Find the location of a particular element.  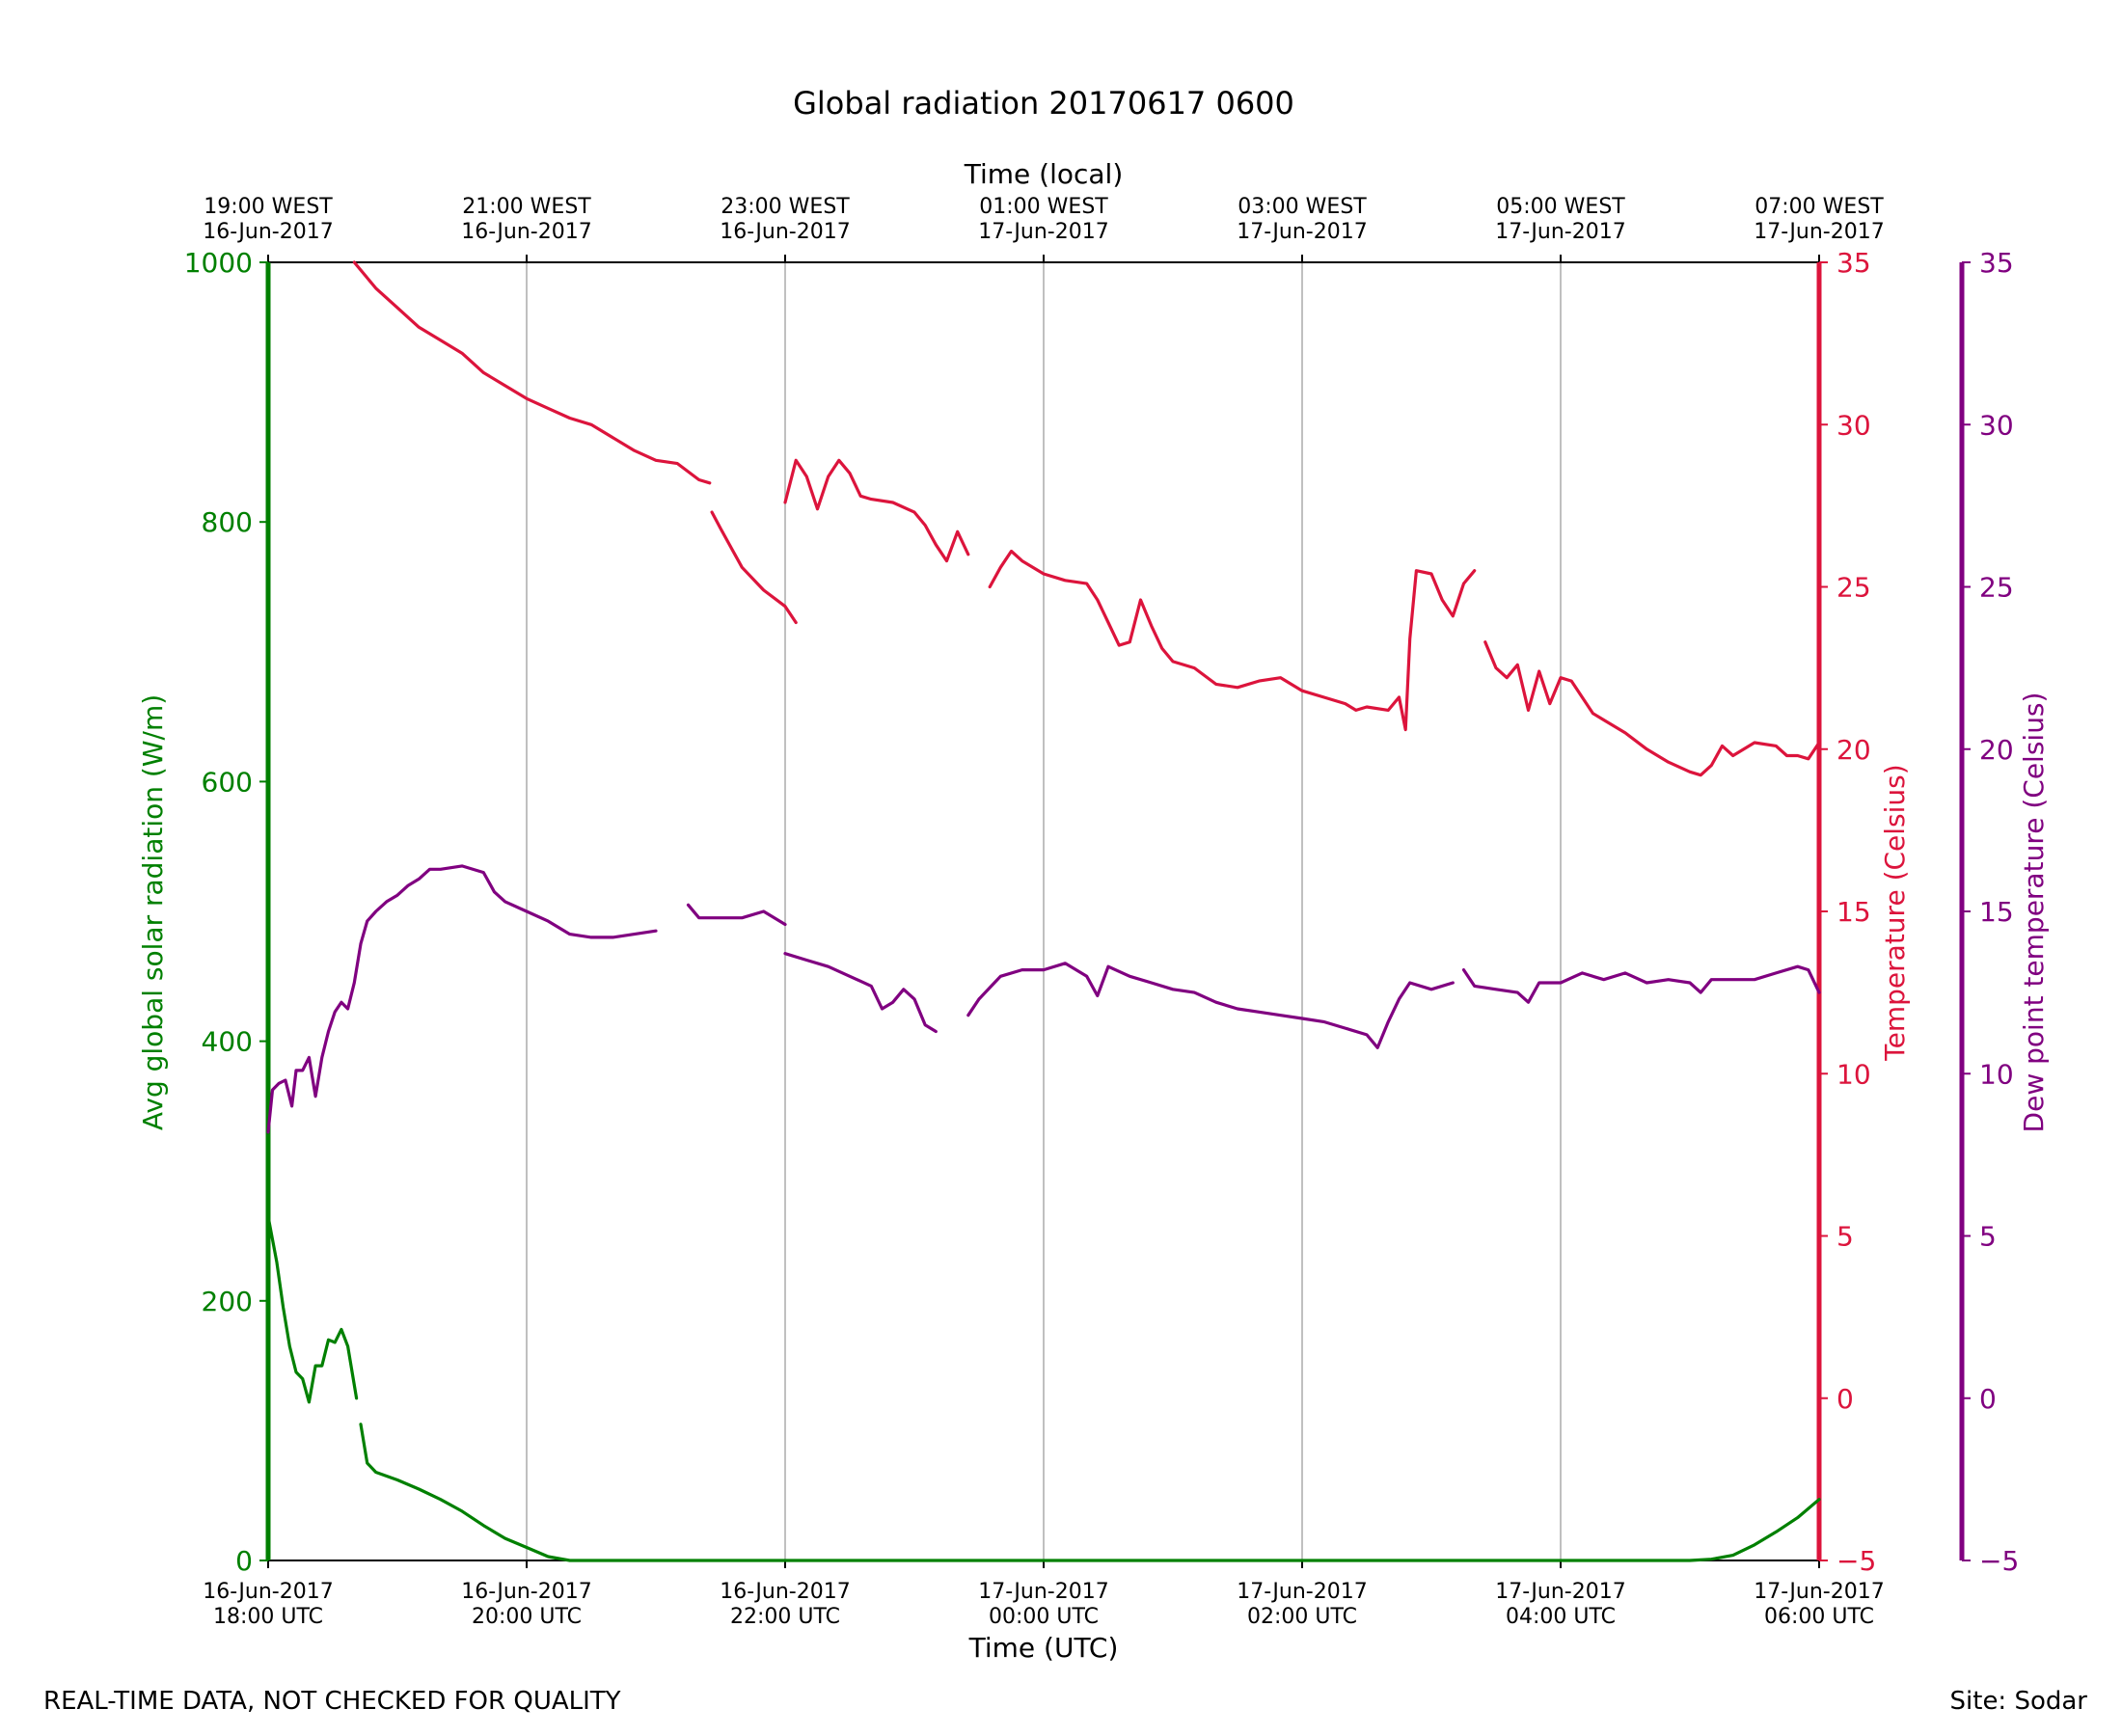

x-tick-label-top-time: 19:00 WEST is located at coordinates (269, 207).